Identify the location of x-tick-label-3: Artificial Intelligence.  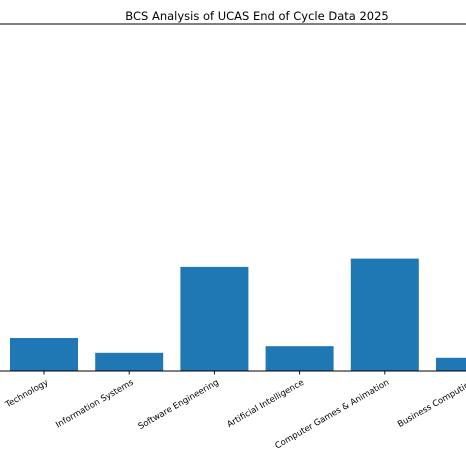
(265, 404).